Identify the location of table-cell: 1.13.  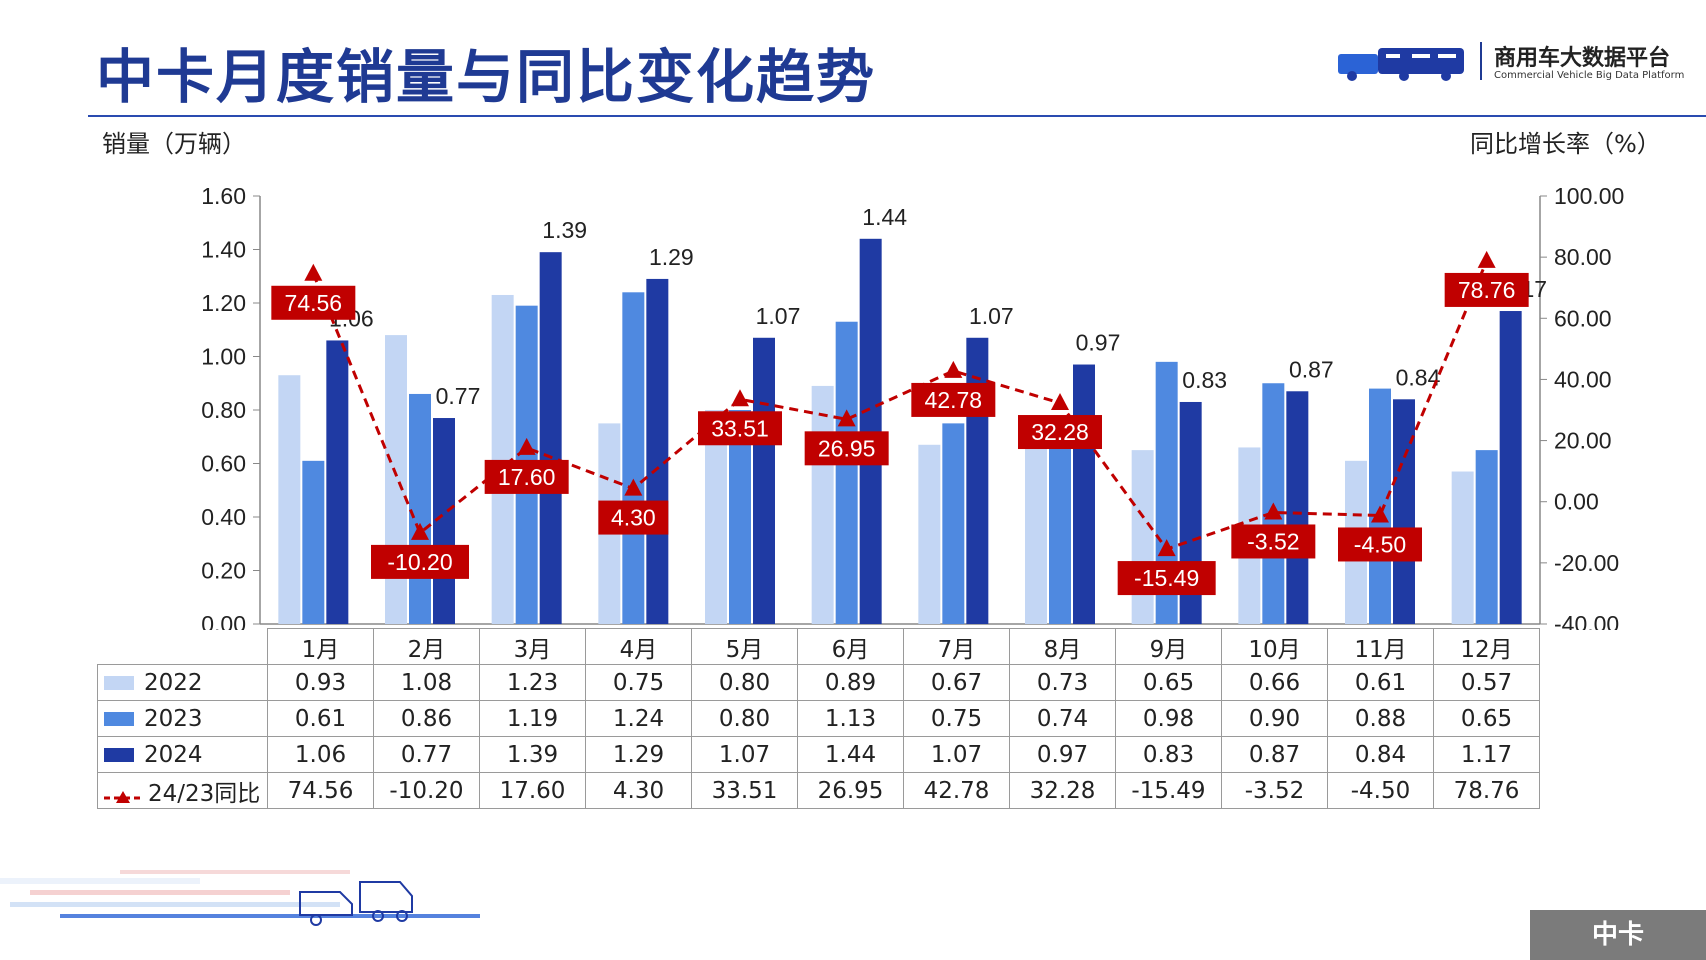
(850, 718).